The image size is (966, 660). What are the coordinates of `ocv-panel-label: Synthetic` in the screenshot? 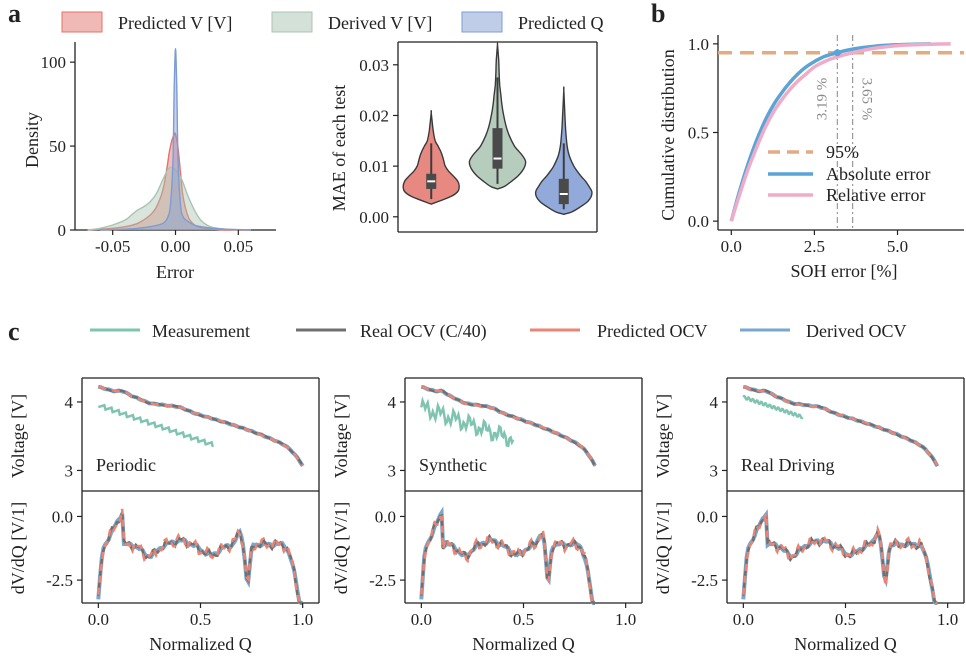 It's located at (453, 465).